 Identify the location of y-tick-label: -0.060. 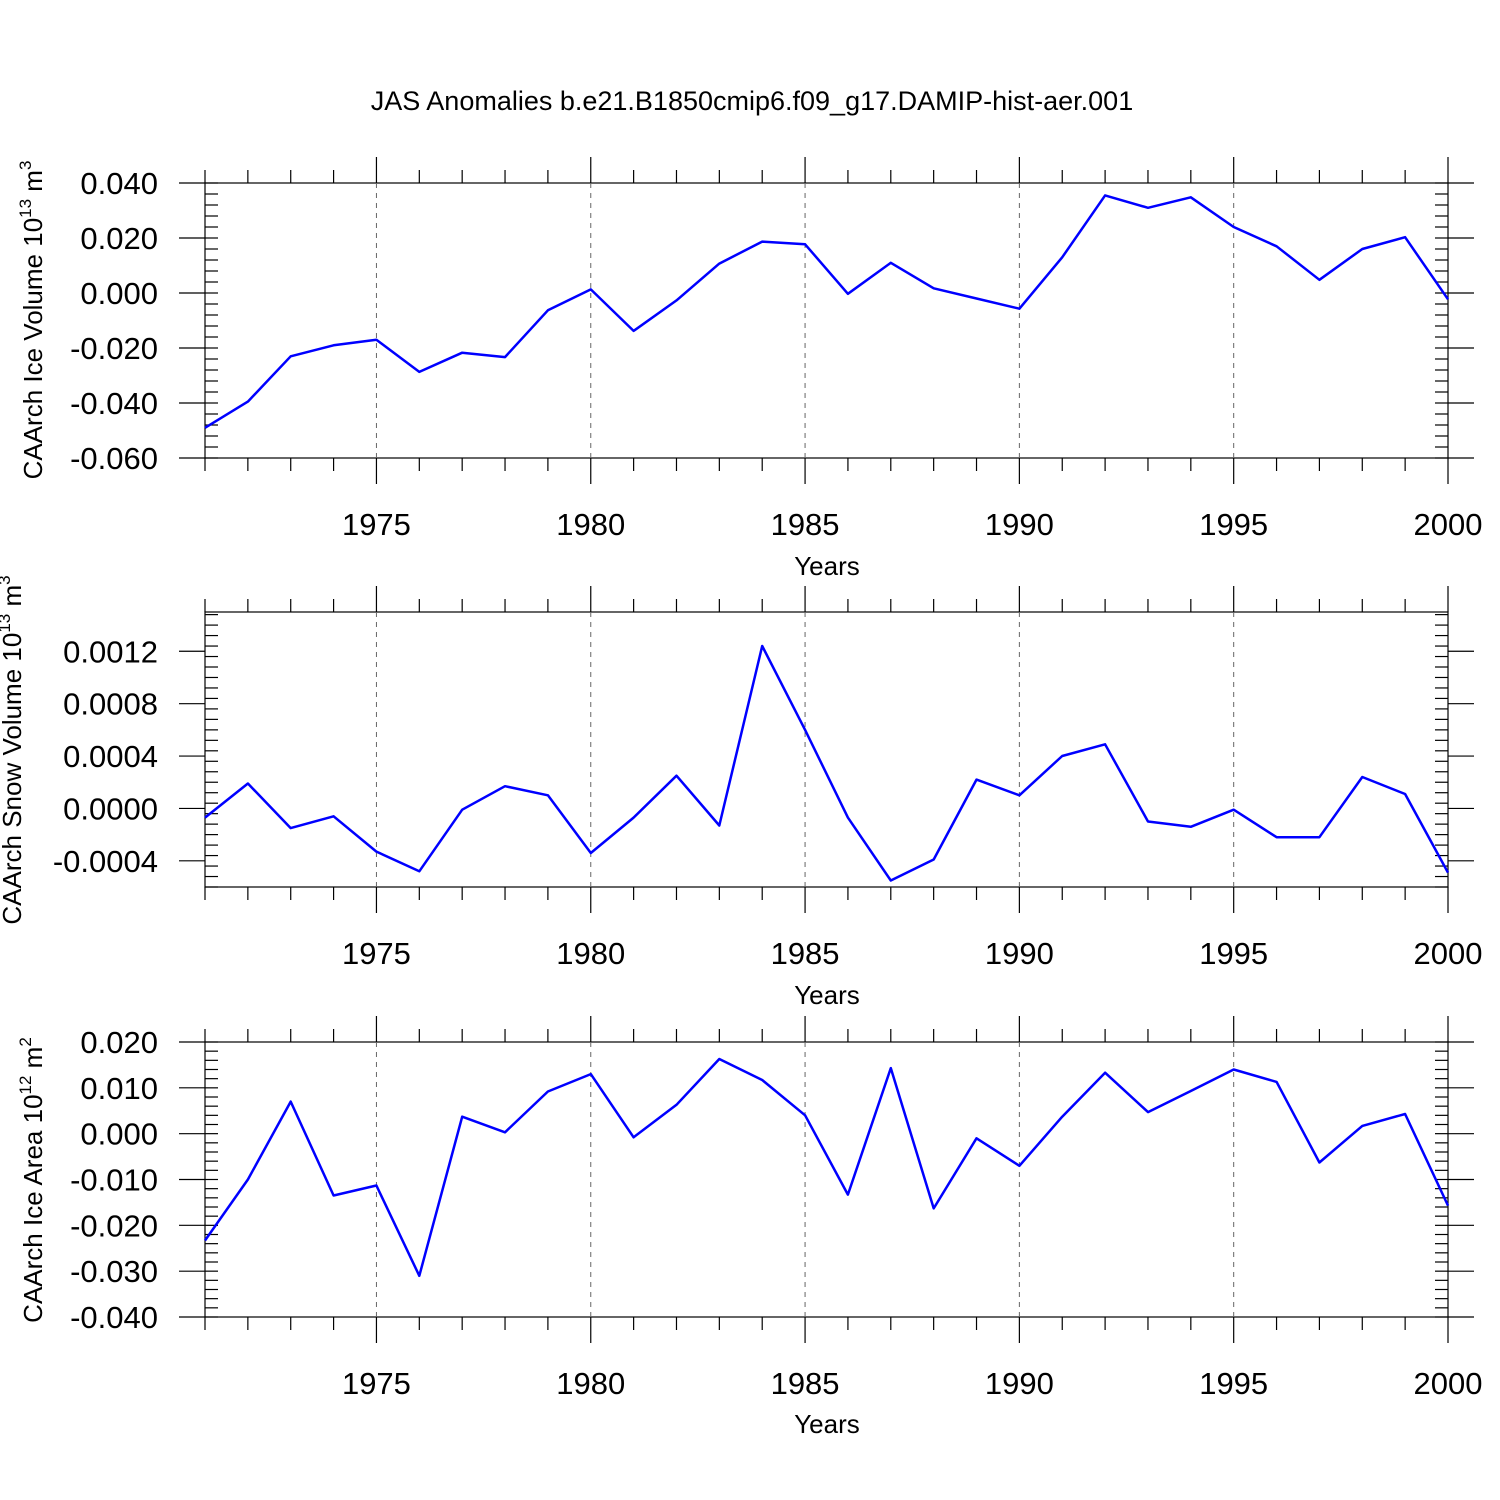
(114, 458).